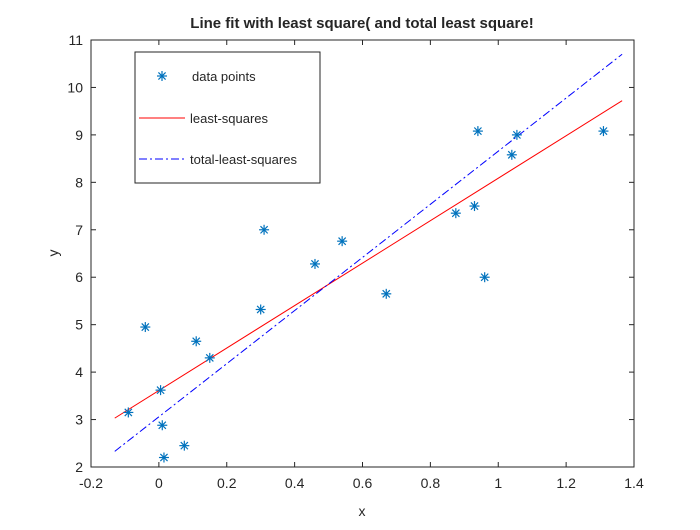 The image size is (700, 530). What do you see at coordinates (79, 230) in the screenshot?
I see `y-tick-label: 7` at bounding box center [79, 230].